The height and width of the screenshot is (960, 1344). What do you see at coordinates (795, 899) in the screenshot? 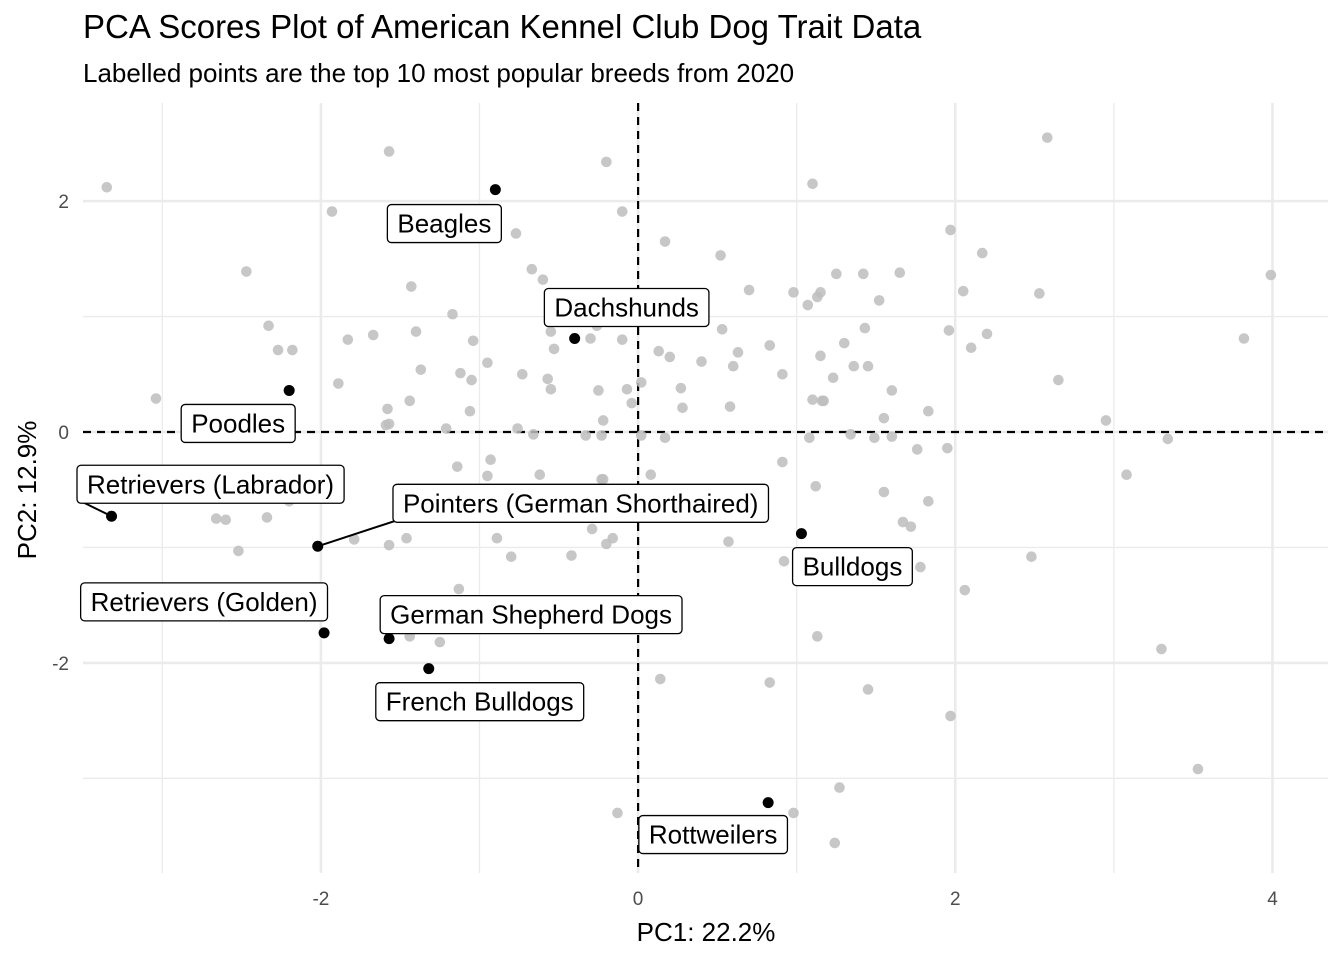
I see `x-axis-ticks: -2 0 2 4` at bounding box center [795, 899].